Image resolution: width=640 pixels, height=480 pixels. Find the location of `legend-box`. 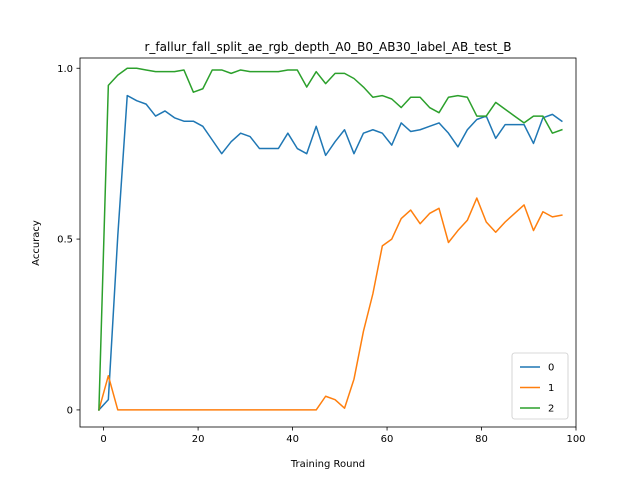

legend-box is located at coordinates (540, 386).